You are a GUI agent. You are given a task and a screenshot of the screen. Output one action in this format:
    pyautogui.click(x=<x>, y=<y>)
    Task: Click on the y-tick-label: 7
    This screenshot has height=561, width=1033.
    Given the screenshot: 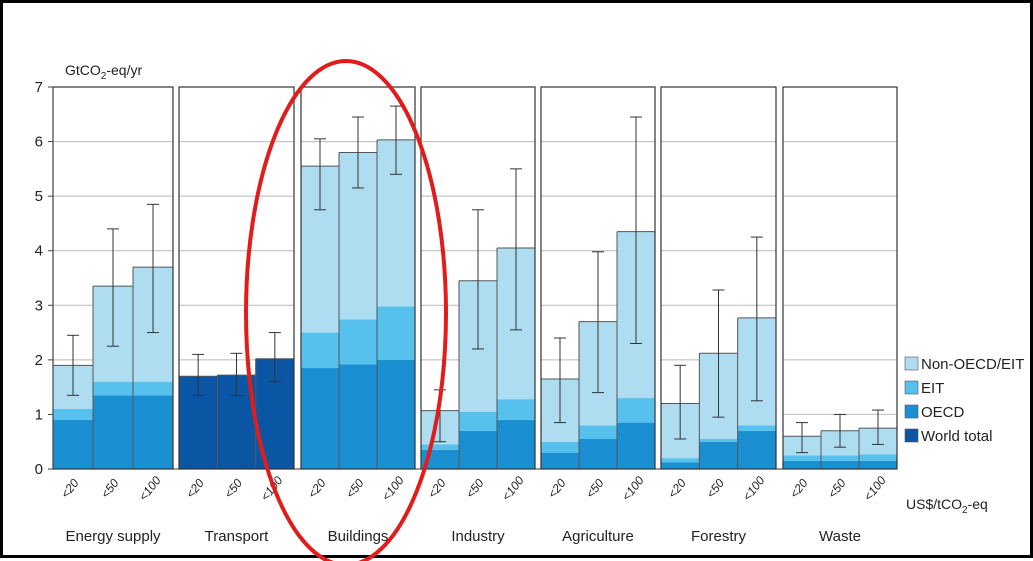 What is the action you would take?
    pyautogui.click(x=39, y=87)
    